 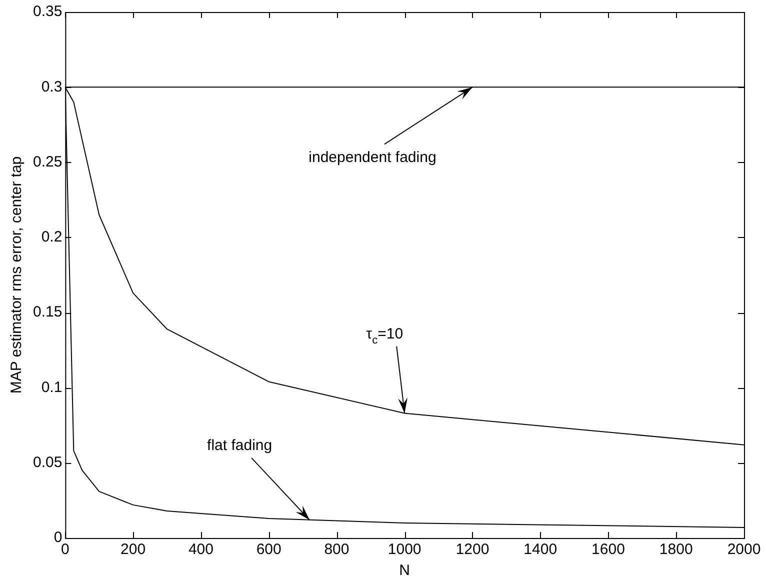 I want to click on x-tick-label: 1800, so click(x=676, y=549).